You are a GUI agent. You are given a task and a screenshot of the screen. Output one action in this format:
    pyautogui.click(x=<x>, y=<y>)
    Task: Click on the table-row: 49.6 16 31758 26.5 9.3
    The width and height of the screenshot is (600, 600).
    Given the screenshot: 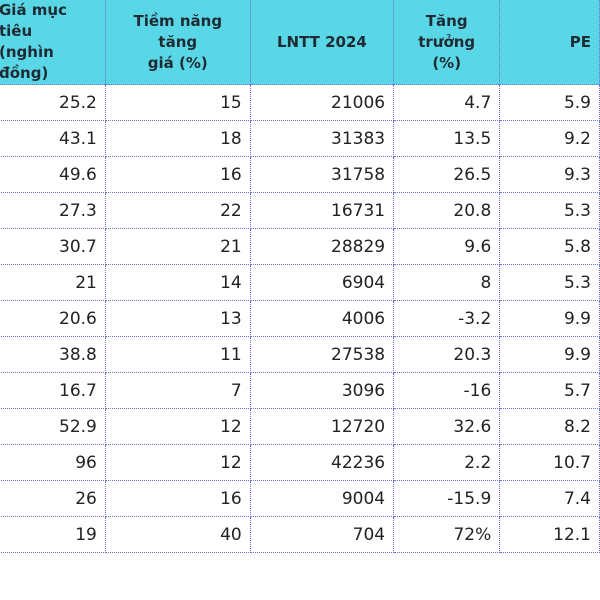 What is the action you would take?
    pyautogui.click(x=300, y=174)
    